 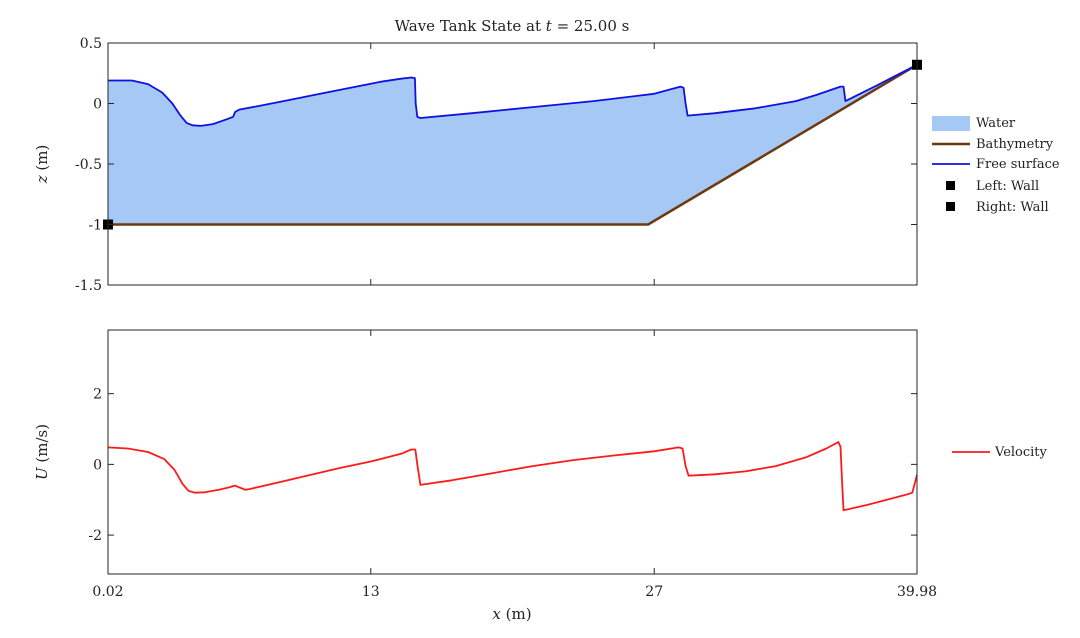 What do you see at coordinates (1012, 207) in the screenshot?
I see `legend-right-wall-label: Right: Wall` at bounding box center [1012, 207].